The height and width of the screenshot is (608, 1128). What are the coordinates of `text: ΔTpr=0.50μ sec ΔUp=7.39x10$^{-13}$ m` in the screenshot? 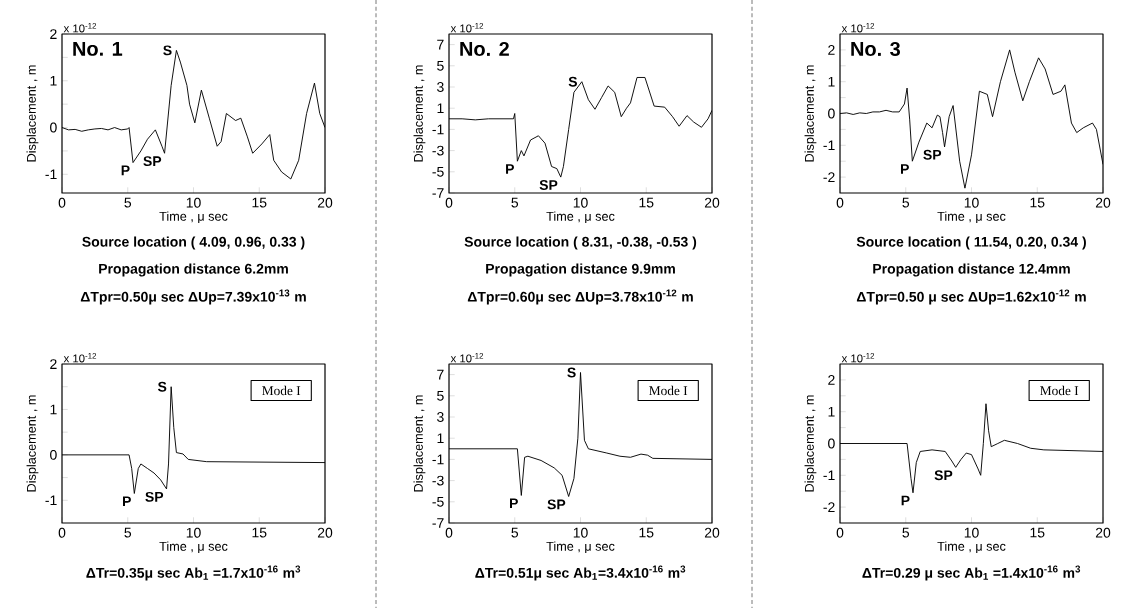 It's located at (193, 297).